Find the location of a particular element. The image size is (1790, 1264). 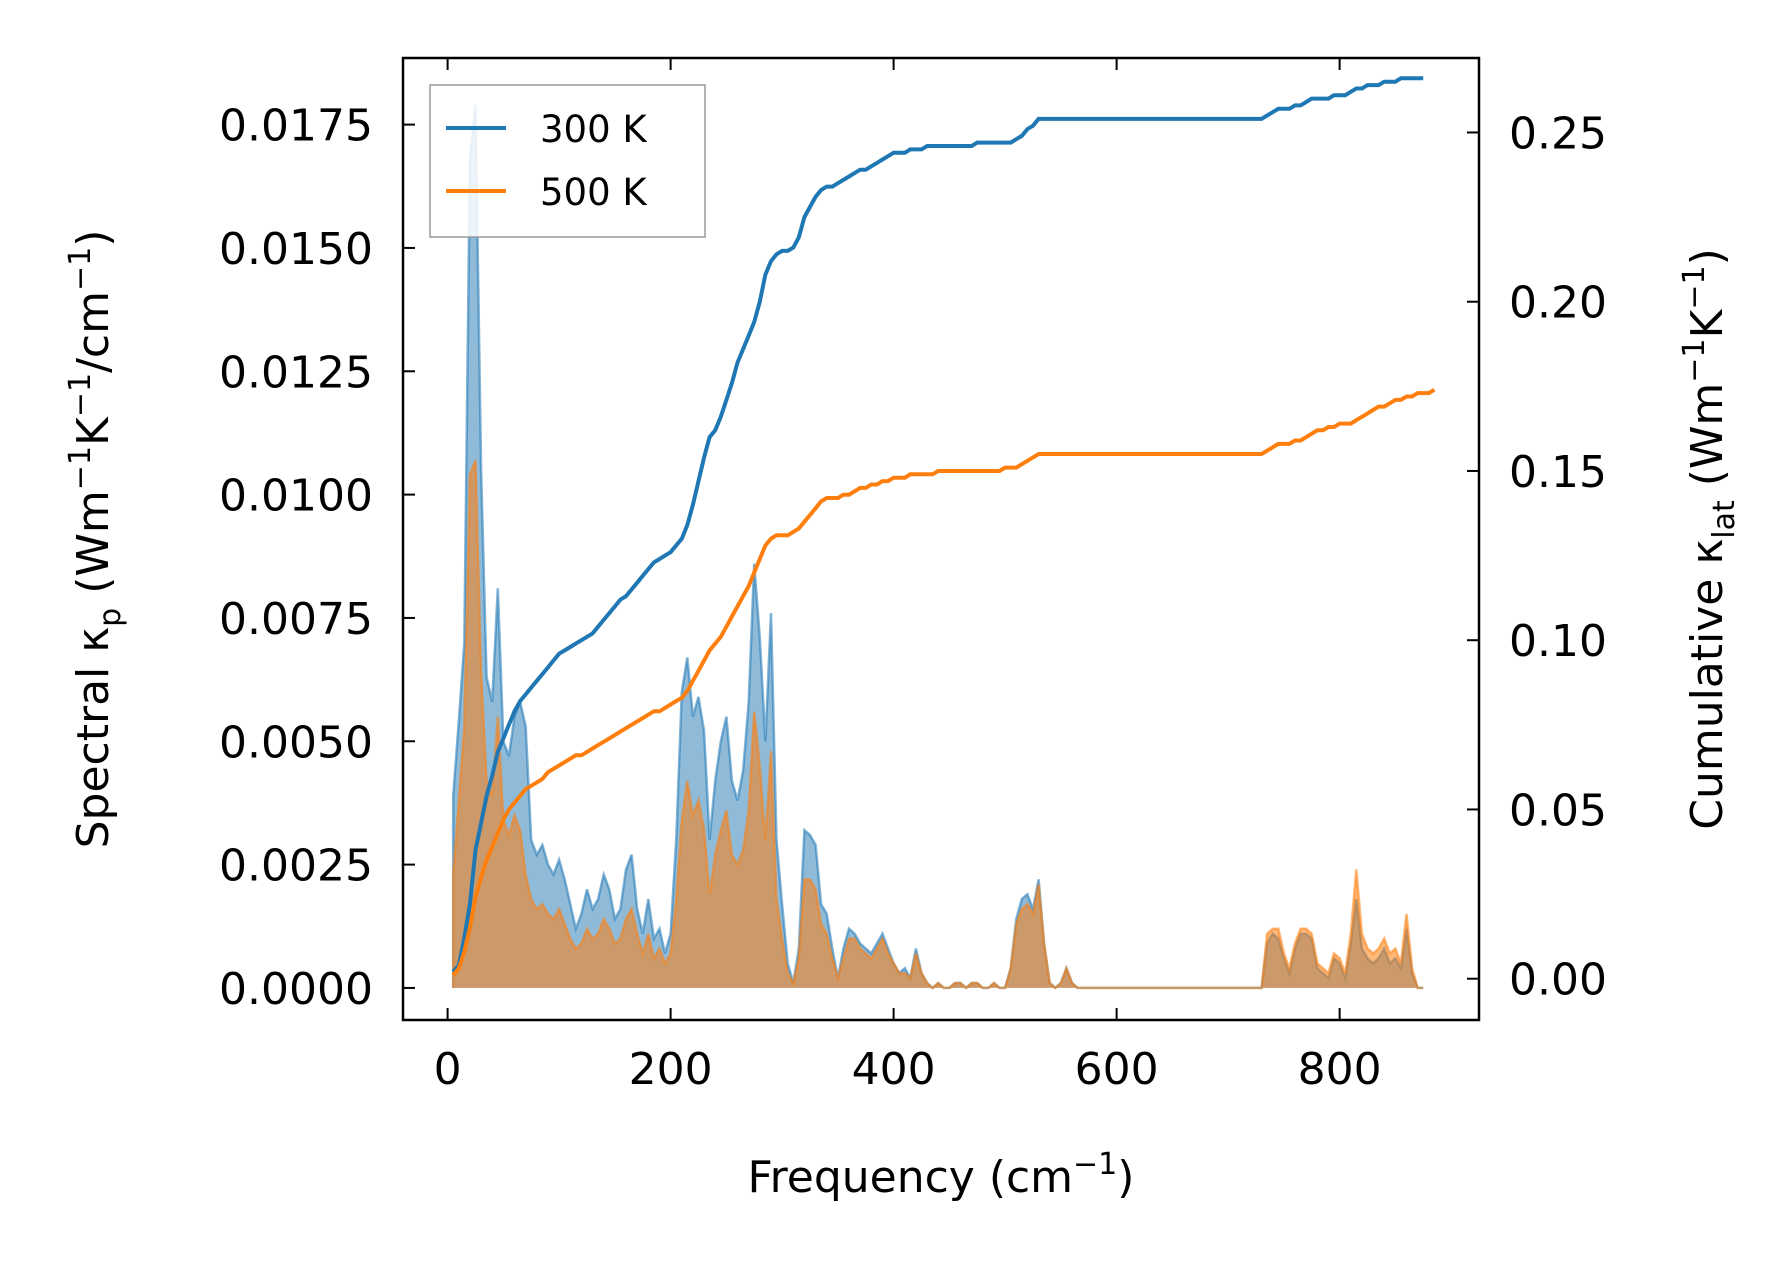

x-tick-label-200: 200 is located at coordinates (671, 1069).